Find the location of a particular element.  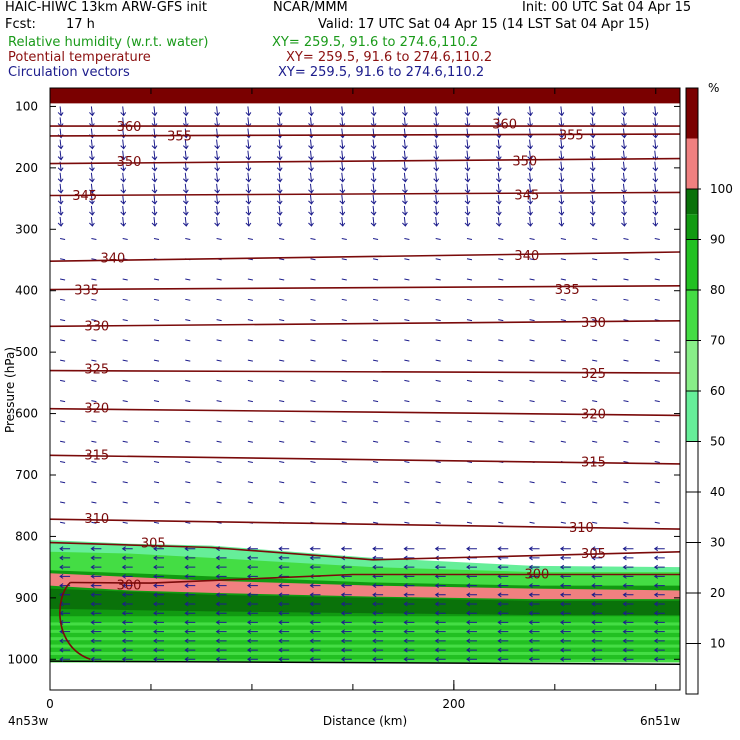

isentrope-label: 355 is located at coordinates (179, 136).